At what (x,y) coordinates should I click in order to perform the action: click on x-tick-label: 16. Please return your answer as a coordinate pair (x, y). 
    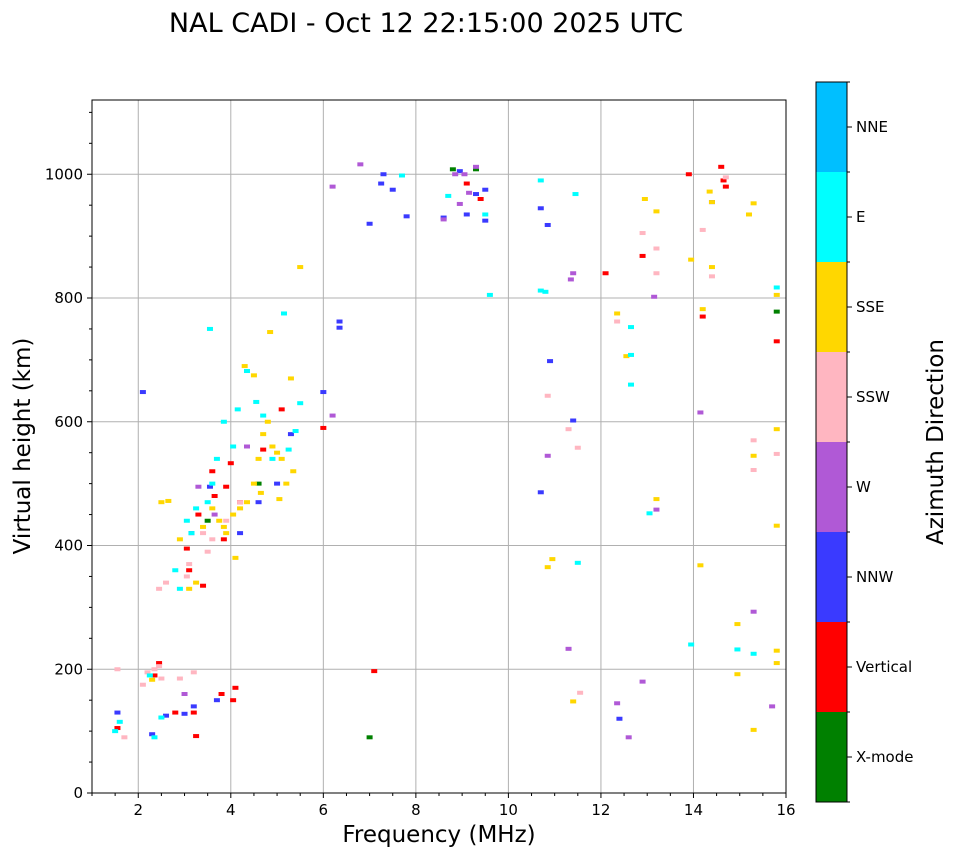
    Looking at the image, I should click on (785, 810).